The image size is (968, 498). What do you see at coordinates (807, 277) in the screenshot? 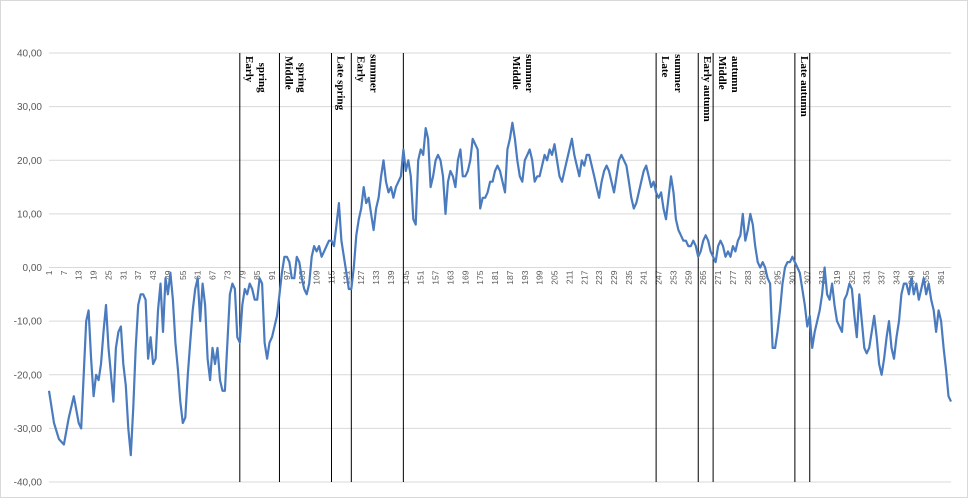
I see `x-tick-label: 307` at bounding box center [807, 277].